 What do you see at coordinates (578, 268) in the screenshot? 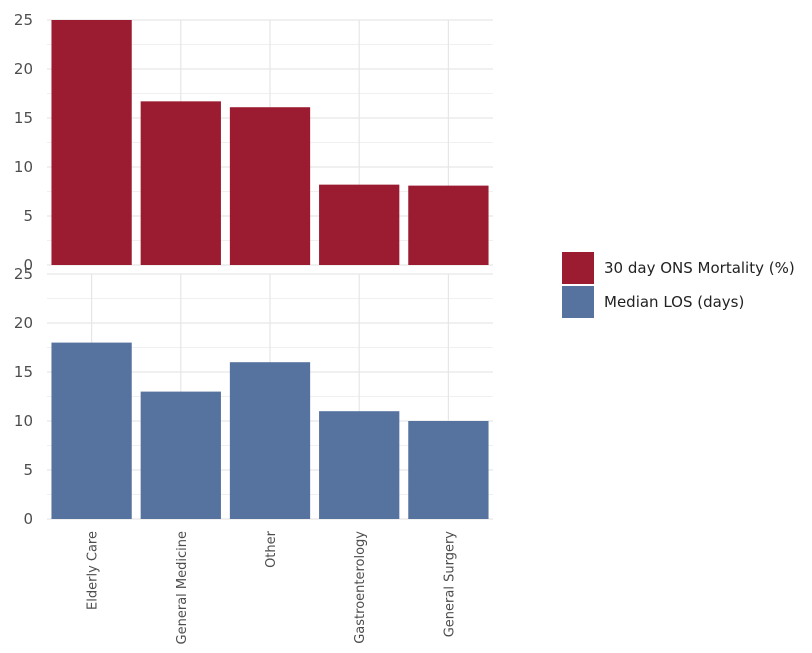
I see `legend-swatch-mortality` at bounding box center [578, 268].